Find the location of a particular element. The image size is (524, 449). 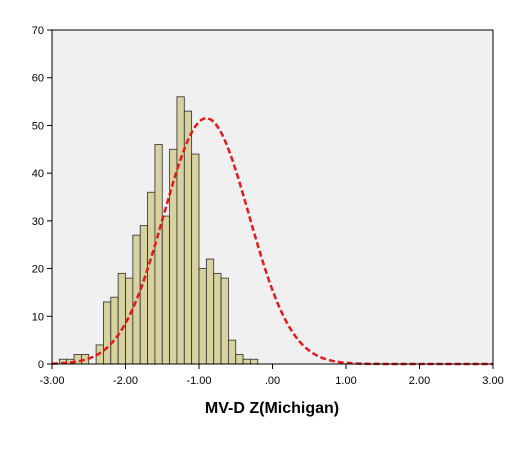

x-axis-label: MV-D Z(Michigan) is located at coordinates (272, 408).